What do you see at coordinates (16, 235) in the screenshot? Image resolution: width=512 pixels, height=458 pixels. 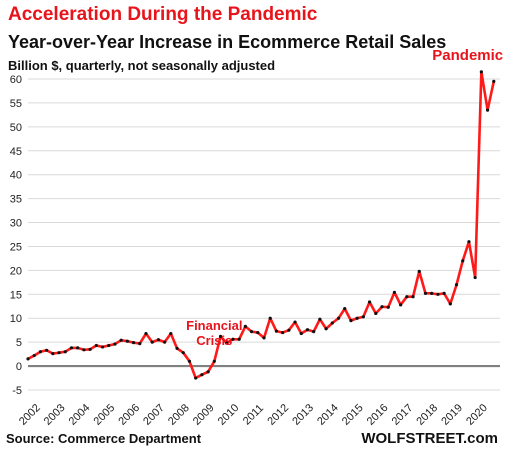 I see `y-axis-ticks: -5 0 5 10 15 20 25 30 35 40 45 50 55 60` at bounding box center [16, 235].